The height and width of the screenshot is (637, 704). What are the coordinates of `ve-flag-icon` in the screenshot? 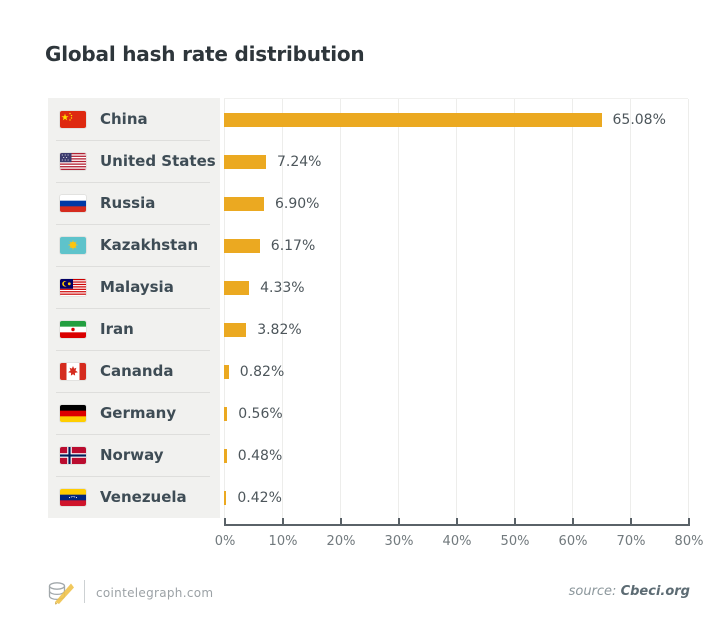 It's located at (73, 497).